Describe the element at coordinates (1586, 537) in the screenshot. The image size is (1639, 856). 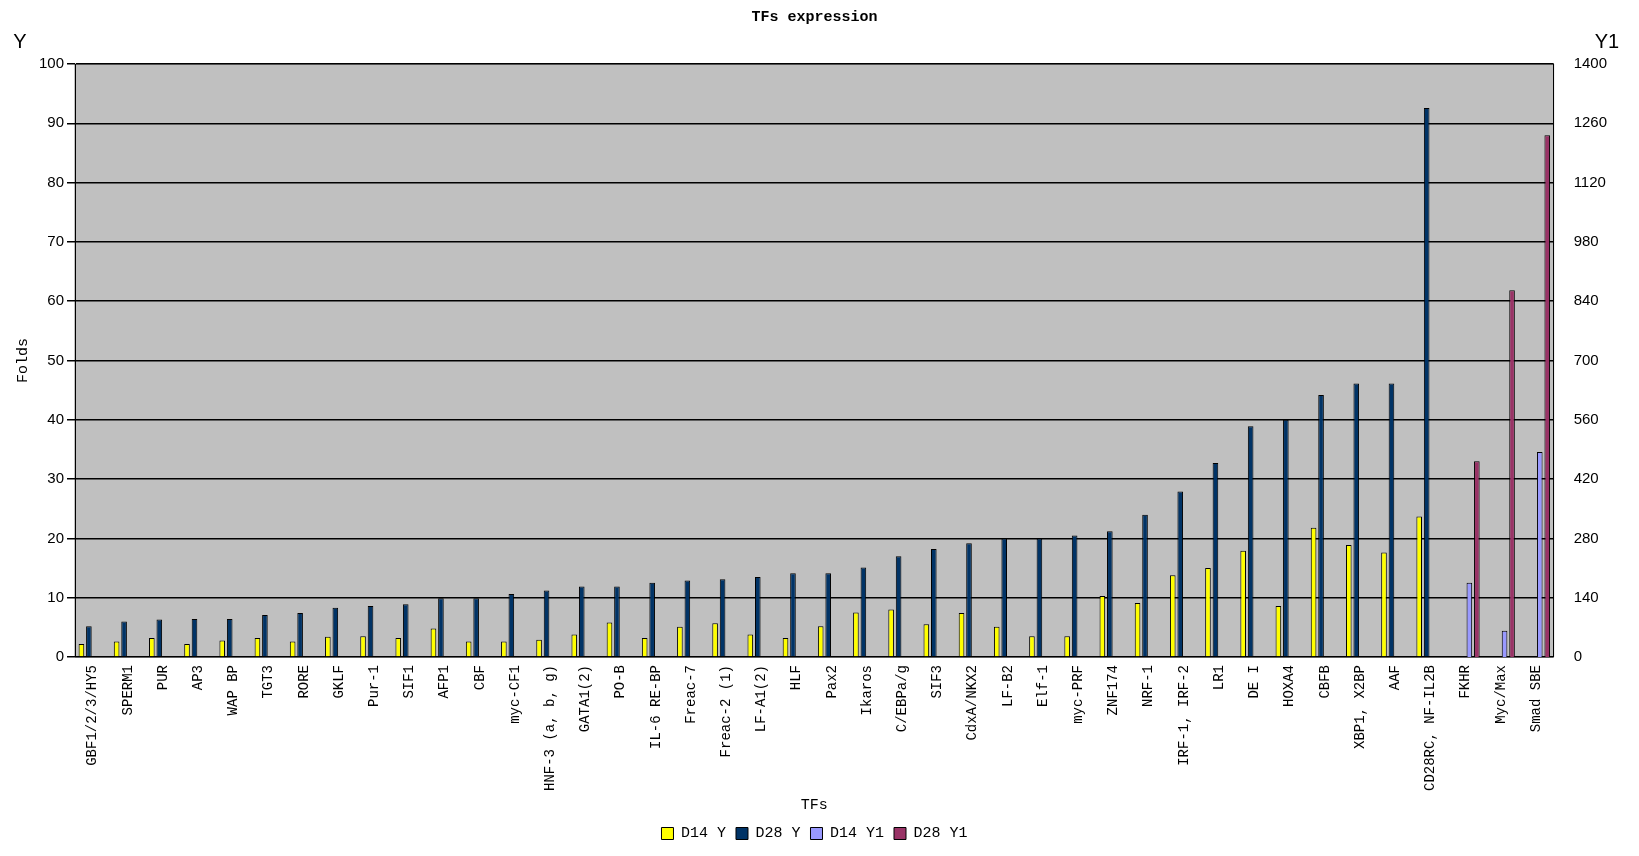
I see `y2-tick-label: 280` at that location.